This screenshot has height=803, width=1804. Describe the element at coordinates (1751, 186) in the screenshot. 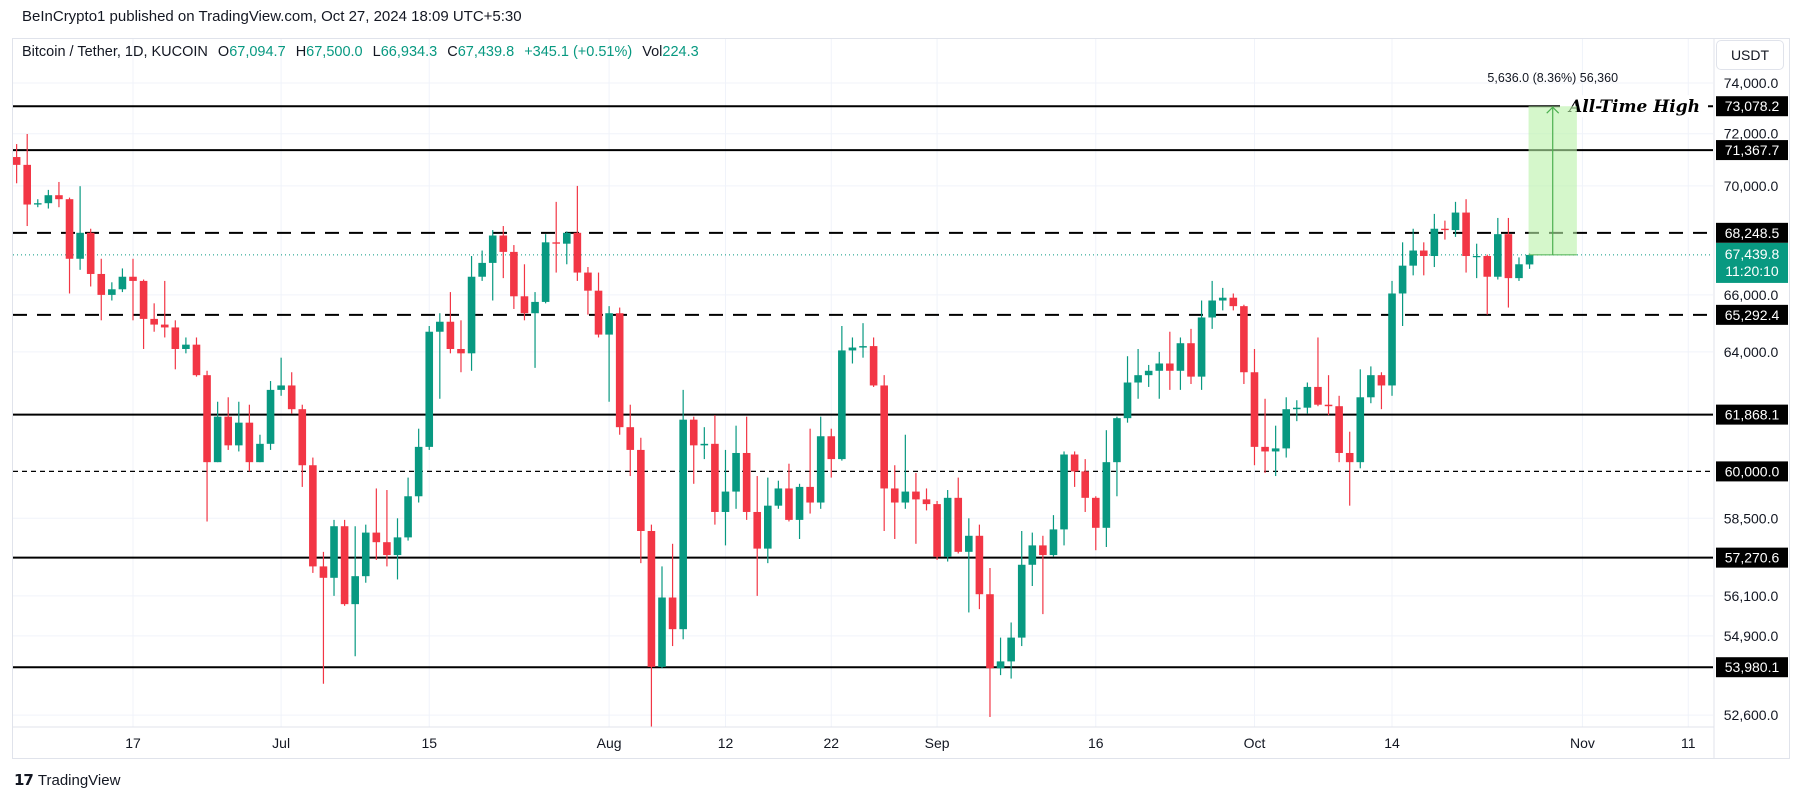

I see `price-tick-label: 70,000.0` at that location.